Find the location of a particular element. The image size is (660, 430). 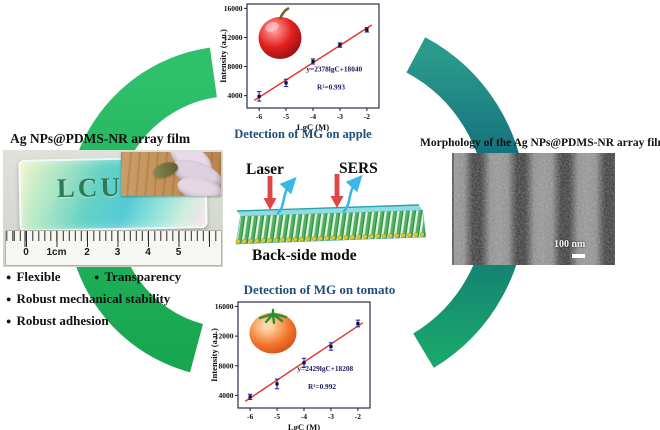

bullet-row: ● Robust mechanical stability is located at coordinates (115, 299).